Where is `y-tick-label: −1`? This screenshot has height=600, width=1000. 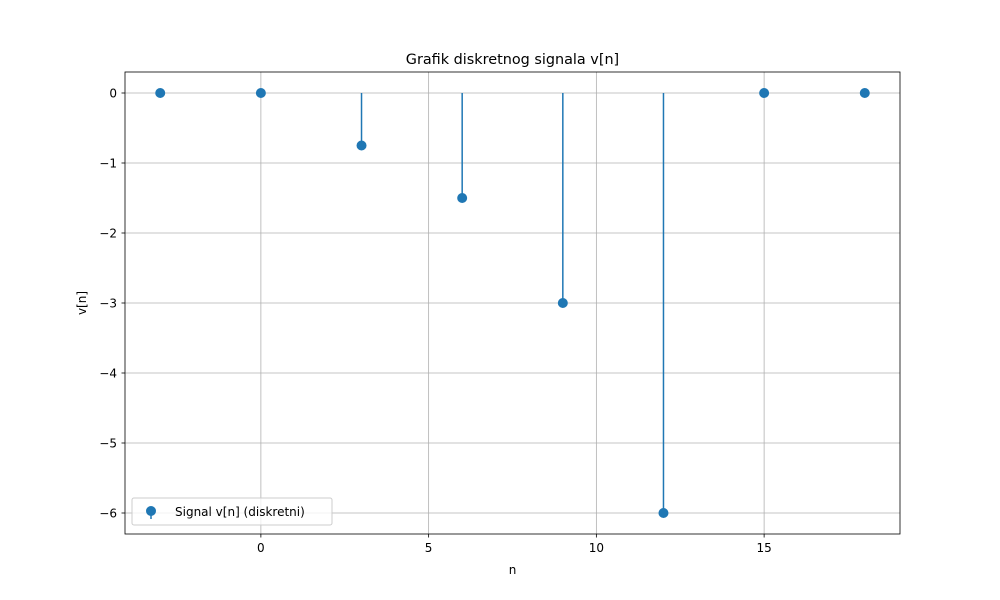 y-tick-label: −1 is located at coordinates (108, 164).